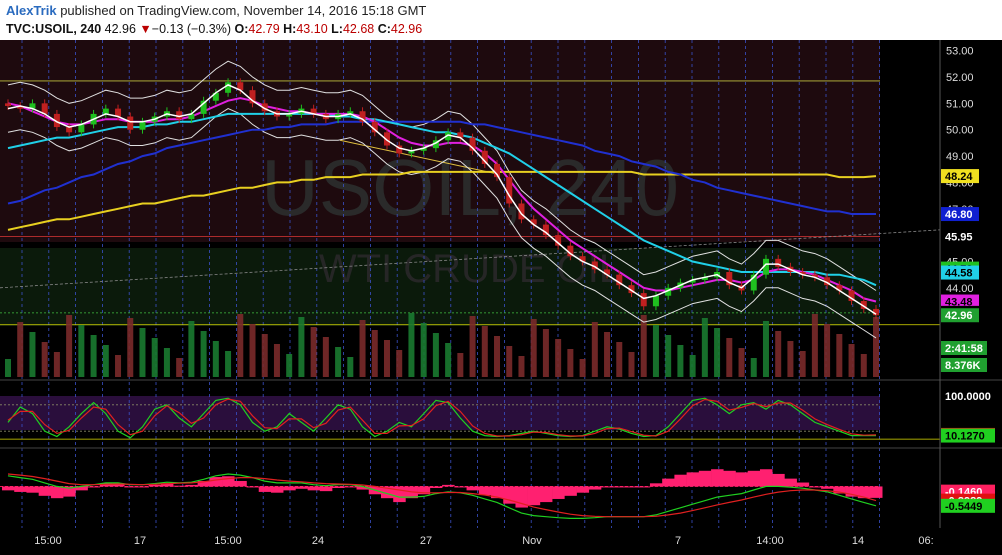 Image resolution: width=1002 pixels, height=555 pixels. I want to click on price-tick-label: 49.00, so click(960, 157).